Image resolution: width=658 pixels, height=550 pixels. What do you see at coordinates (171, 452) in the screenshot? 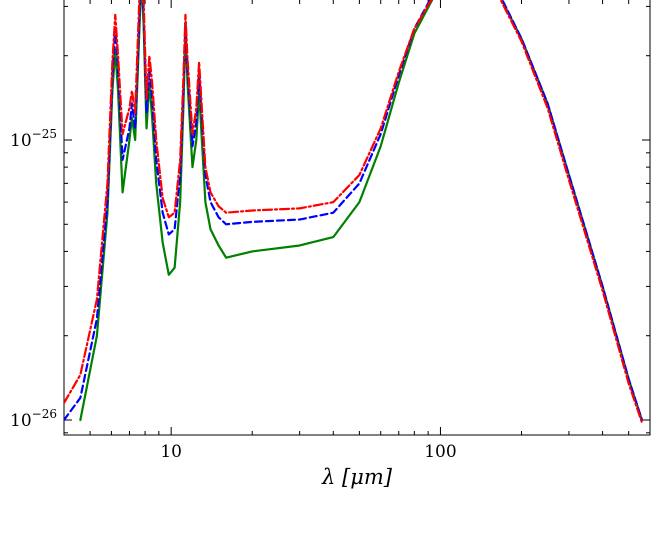
I see `x-tick-label: 10` at bounding box center [171, 452].